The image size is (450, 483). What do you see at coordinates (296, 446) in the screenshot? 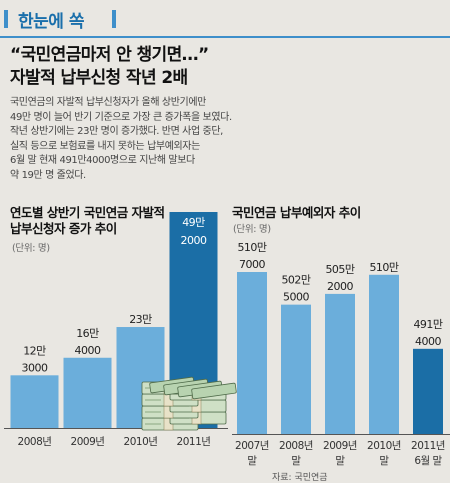
I see `chart2-x-label: 2008년` at bounding box center [296, 446].